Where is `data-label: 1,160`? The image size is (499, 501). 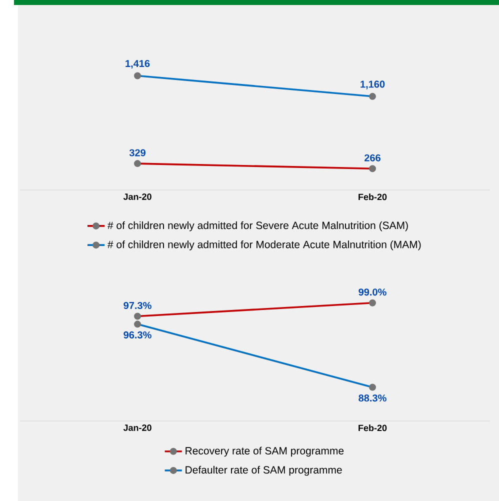 data-label: 1,160 is located at coordinates (372, 85).